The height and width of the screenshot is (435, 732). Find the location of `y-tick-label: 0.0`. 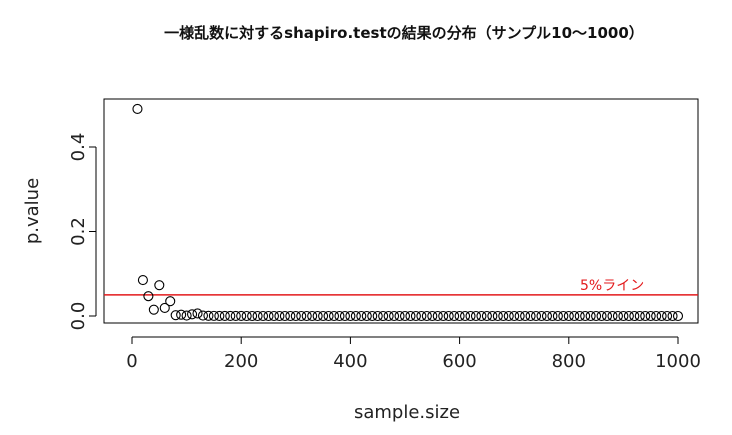

y-tick-label: 0.0 is located at coordinates (78, 316).